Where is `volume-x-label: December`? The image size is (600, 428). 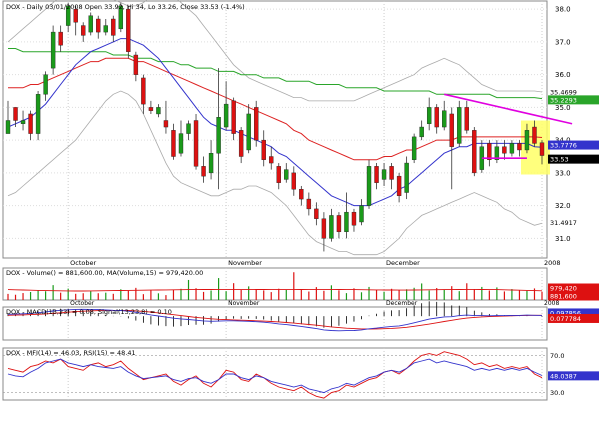 volume-x-label: December is located at coordinates (402, 303).